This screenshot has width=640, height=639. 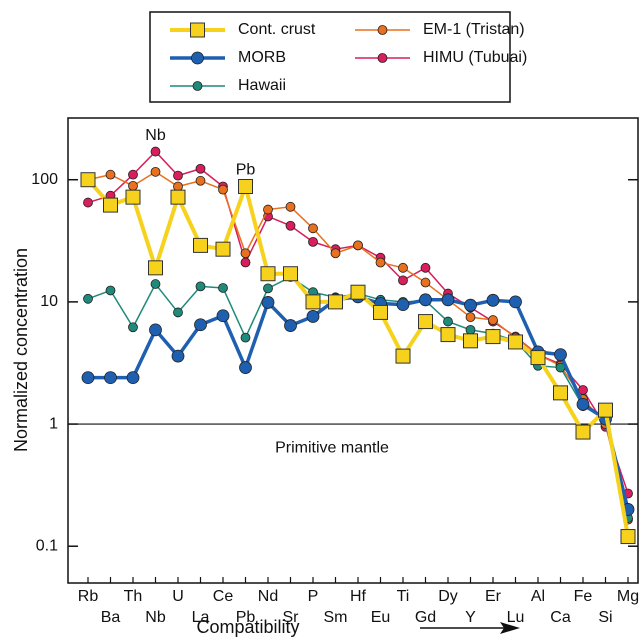 I want to click on reference-label: Primitive mantle, so click(x=332, y=447).